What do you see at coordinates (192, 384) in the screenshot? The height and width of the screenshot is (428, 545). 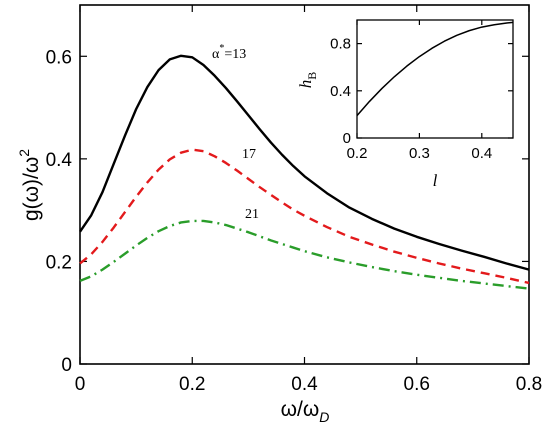 I see `main-x-tick-label: 0.2` at bounding box center [192, 384].